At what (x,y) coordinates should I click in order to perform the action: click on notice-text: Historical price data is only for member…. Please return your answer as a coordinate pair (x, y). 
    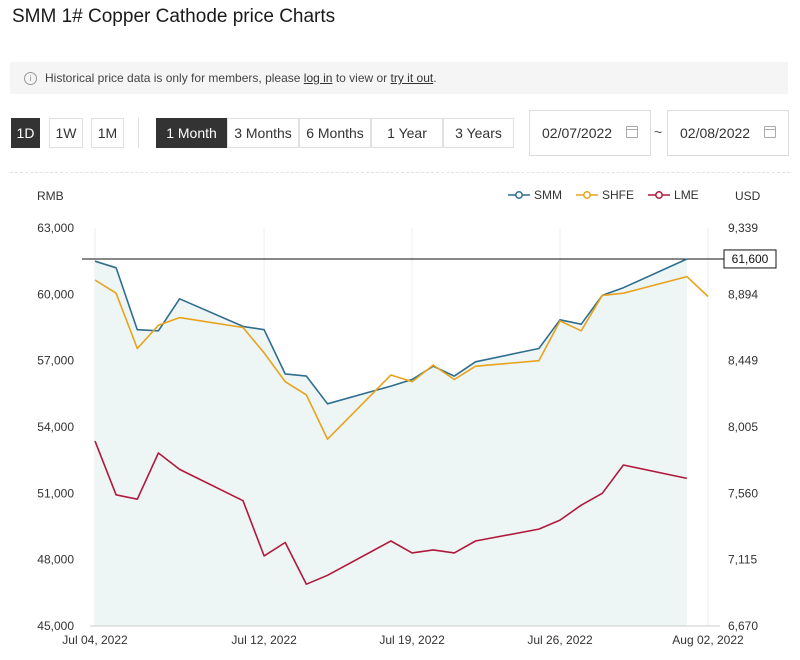
    Looking at the image, I should click on (173, 78).